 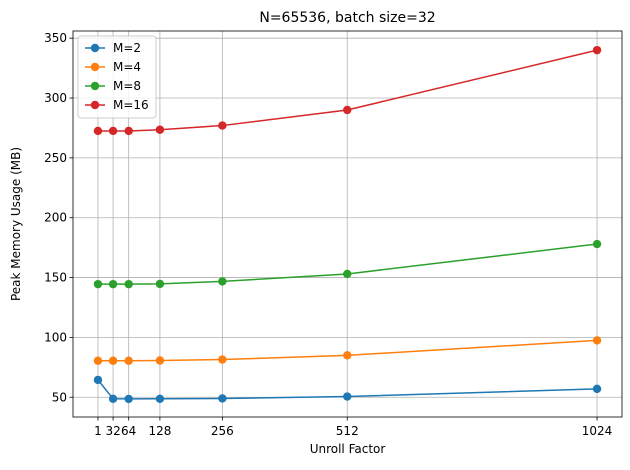 What do you see at coordinates (347, 350) in the screenshot?
I see `series-M=4` at bounding box center [347, 350].